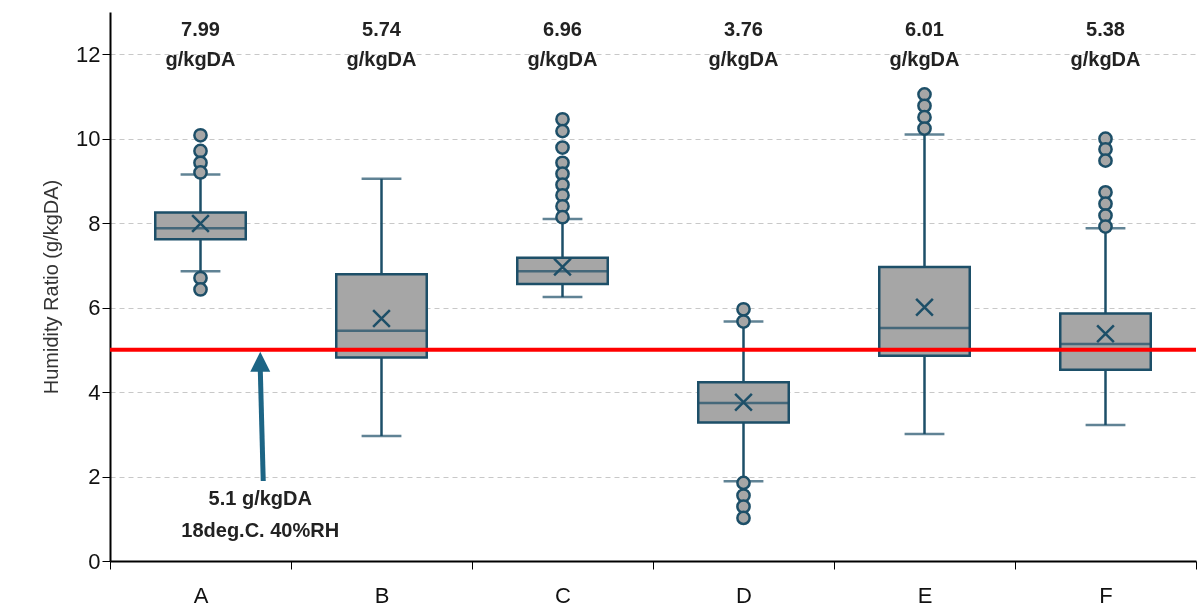 The image size is (1198, 616). I want to click on text: 5.74 g/kgDA, so click(381, 44).